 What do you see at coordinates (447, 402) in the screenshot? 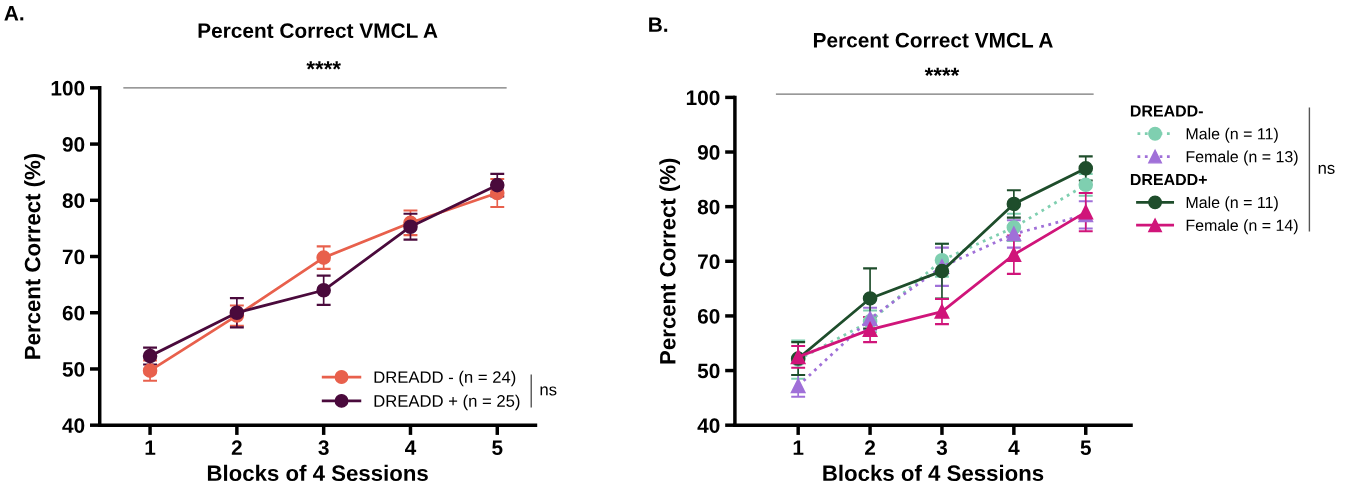
I see `legend-label: DREADD + (n = 25)` at bounding box center [447, 402].